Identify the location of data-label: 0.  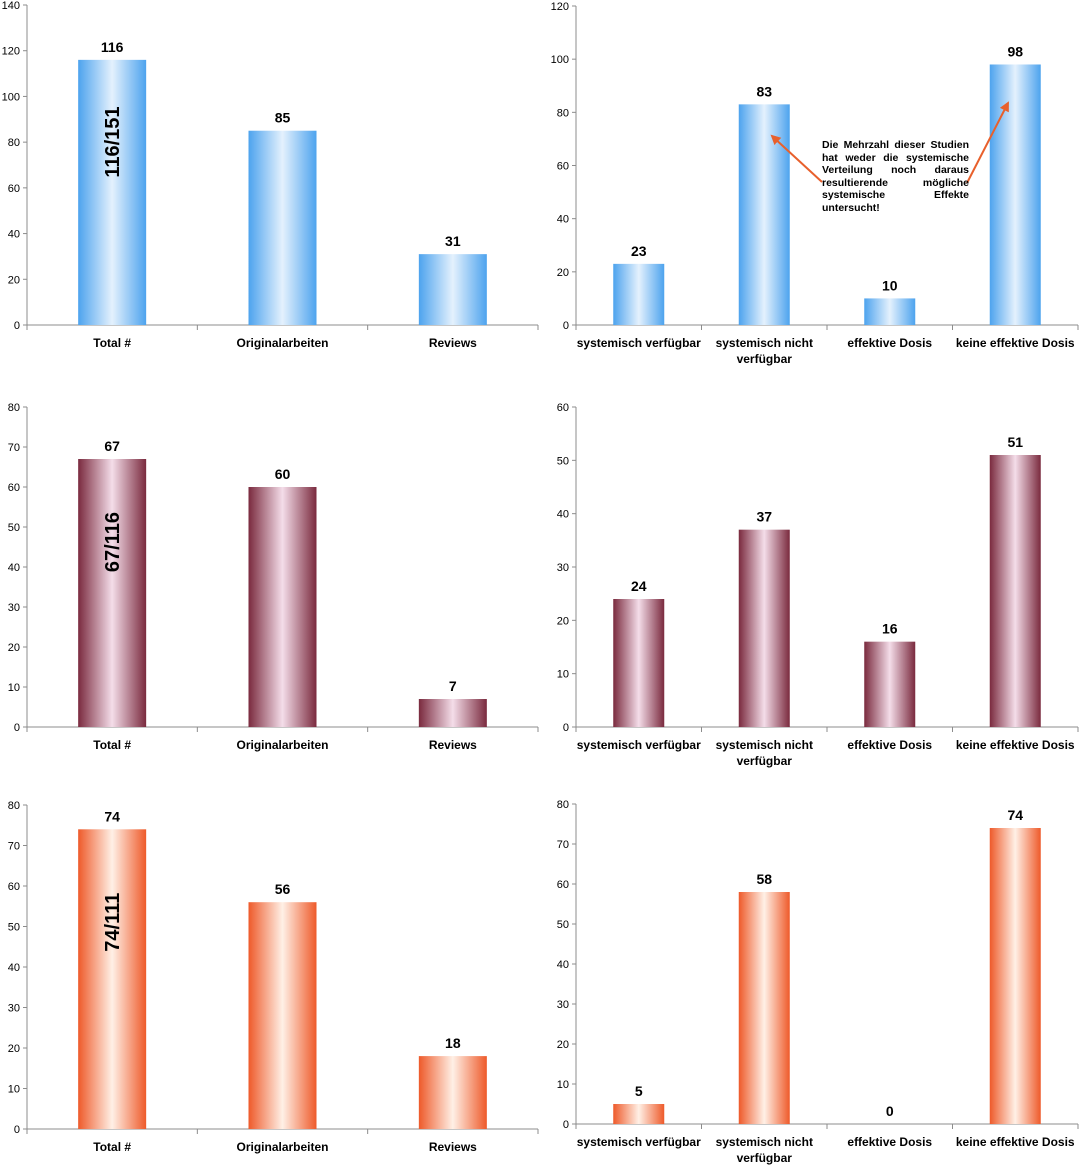
(890, 1111).